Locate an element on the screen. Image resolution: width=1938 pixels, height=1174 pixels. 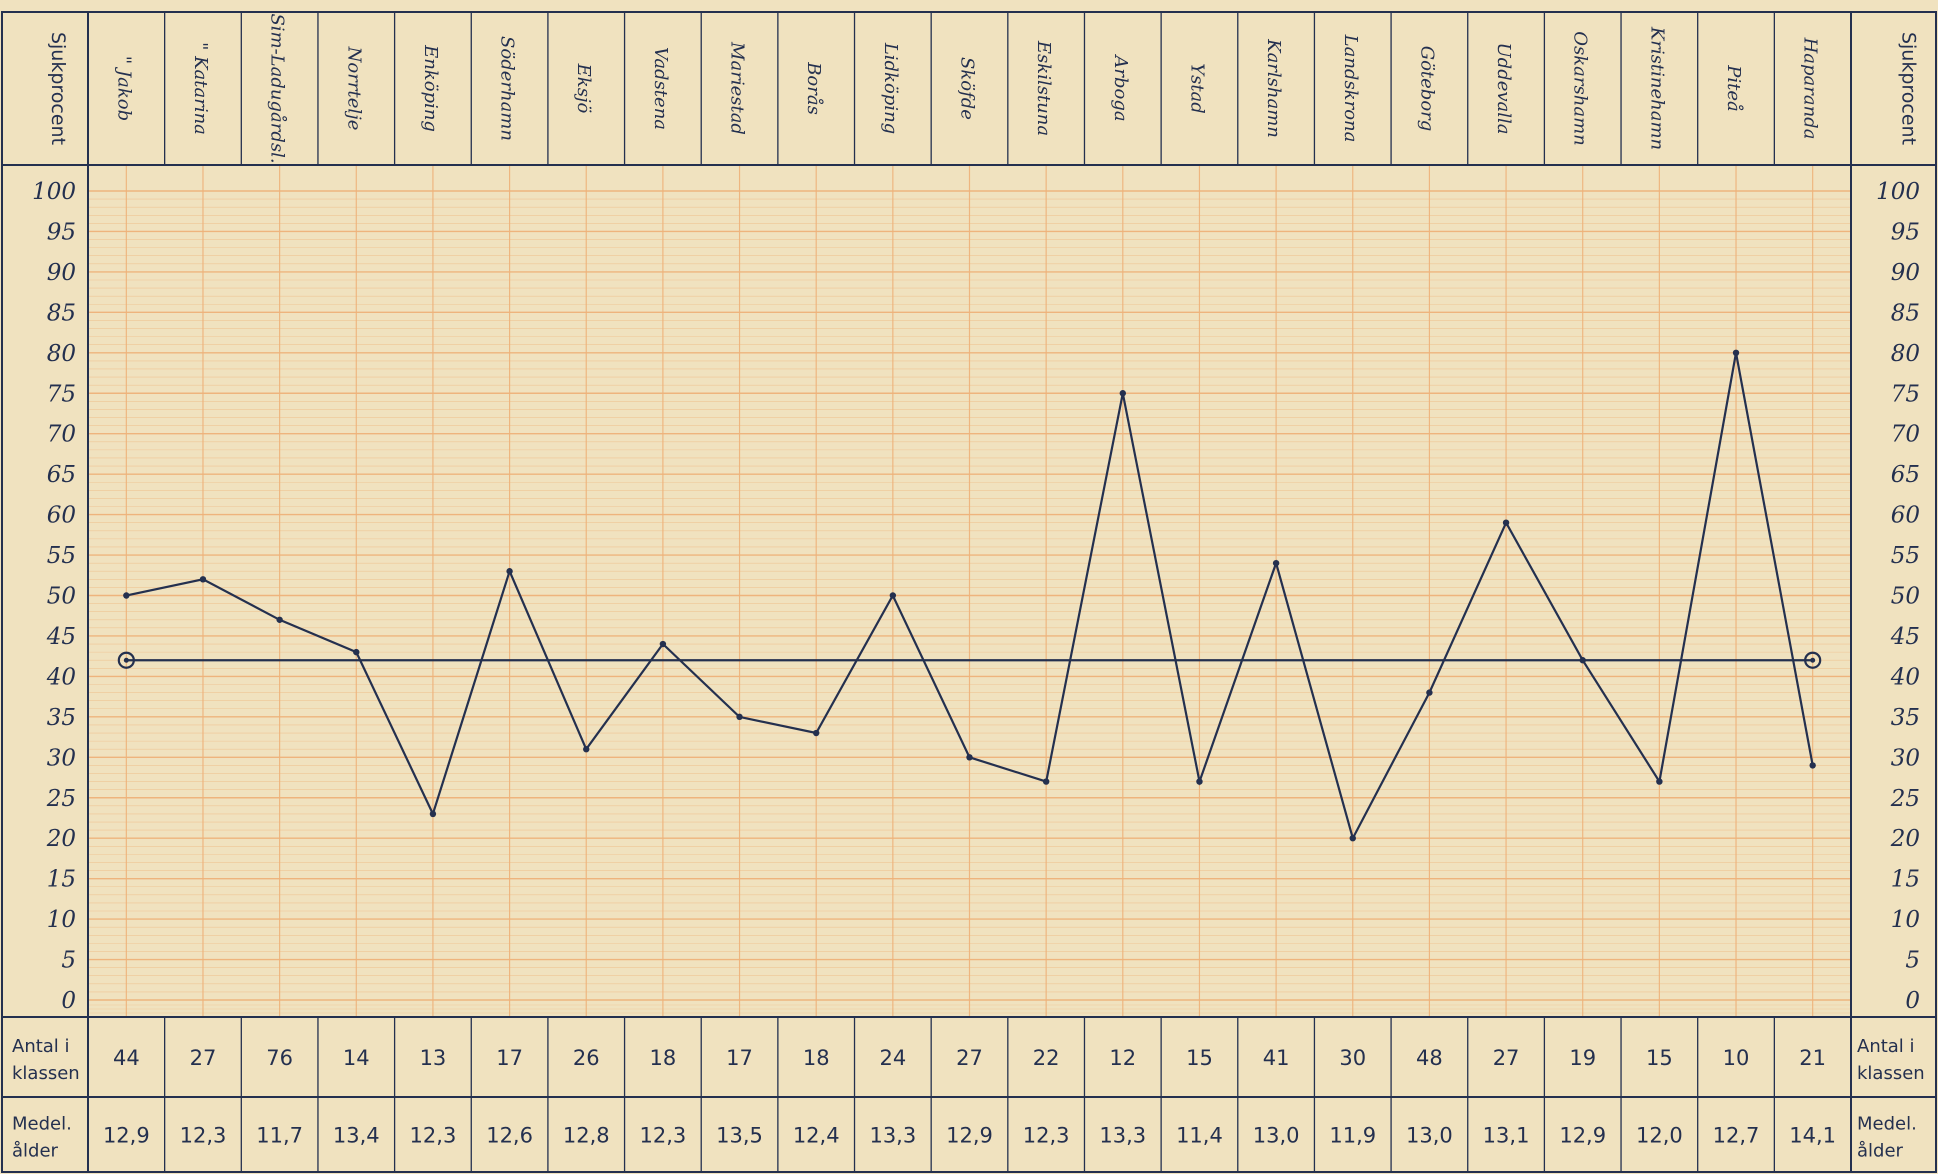
y-tick-label-right: 30 is located at coordinates (1905, 758).